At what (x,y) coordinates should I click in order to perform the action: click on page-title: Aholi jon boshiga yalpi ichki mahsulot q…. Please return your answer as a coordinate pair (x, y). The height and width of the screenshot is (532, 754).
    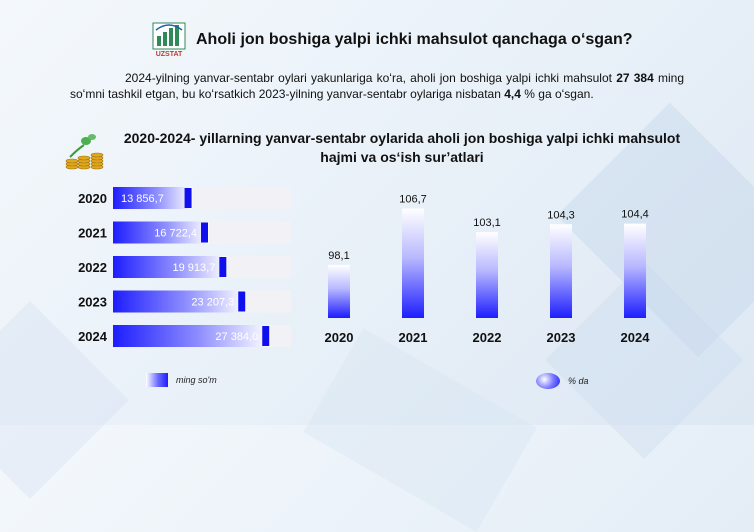
    Looking at the image, I should click on (414, 39).